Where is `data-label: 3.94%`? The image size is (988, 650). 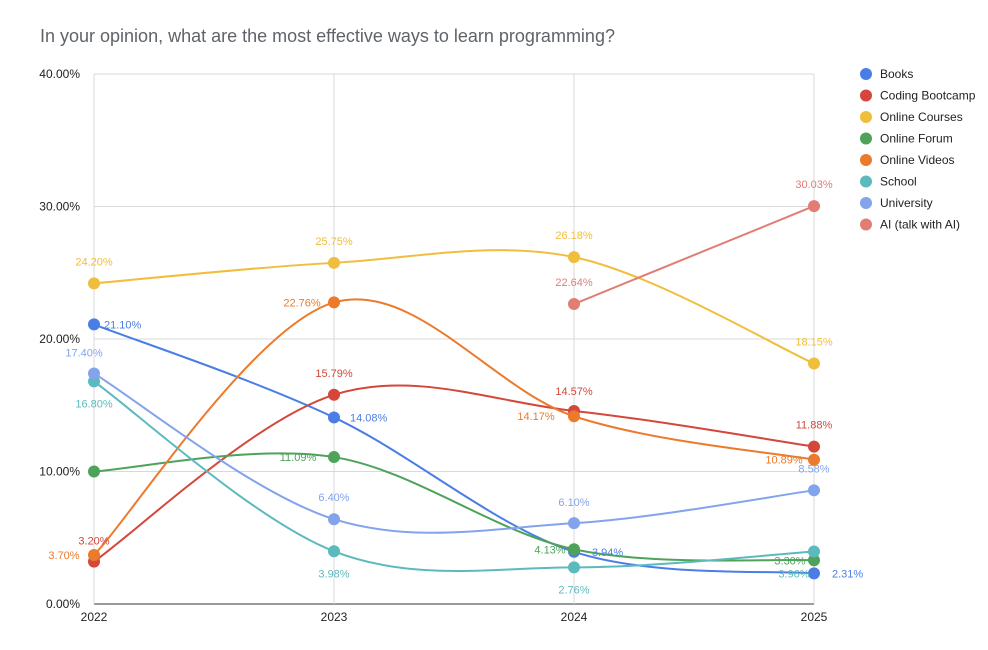 data-label: 3.94% is located at coordinates (607, 553).